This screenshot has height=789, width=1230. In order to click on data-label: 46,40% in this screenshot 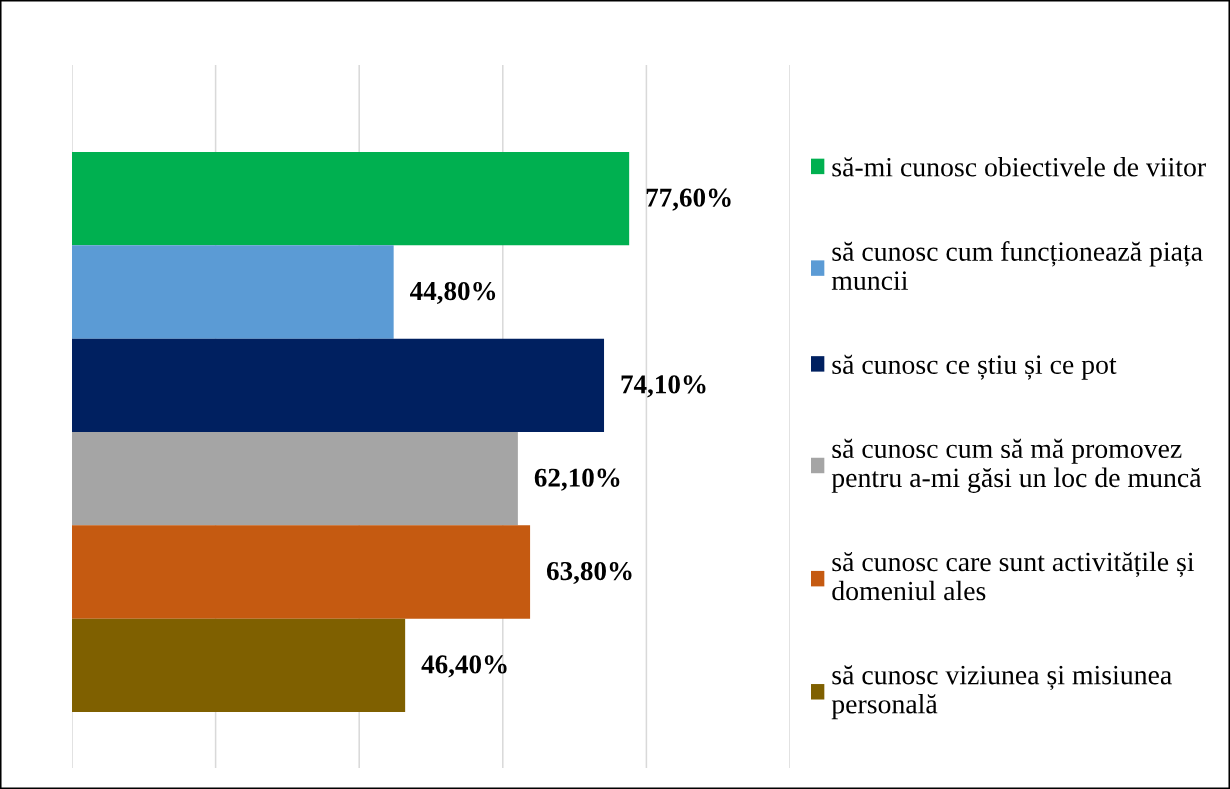, I will do `click(464, 666)`.